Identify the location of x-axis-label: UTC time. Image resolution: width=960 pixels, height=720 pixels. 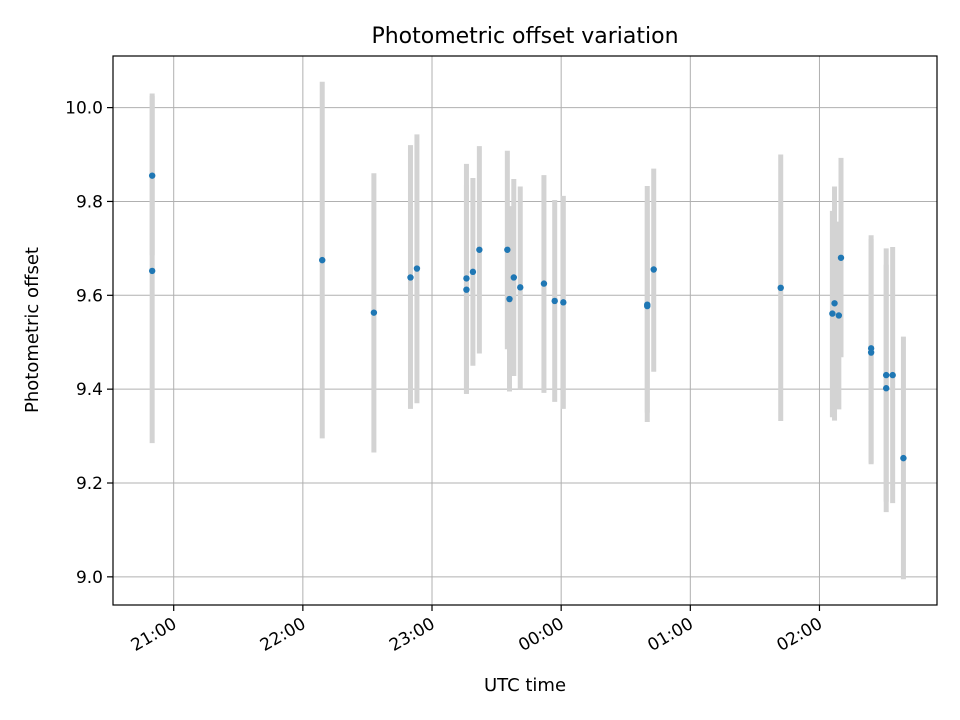
(525, 685).